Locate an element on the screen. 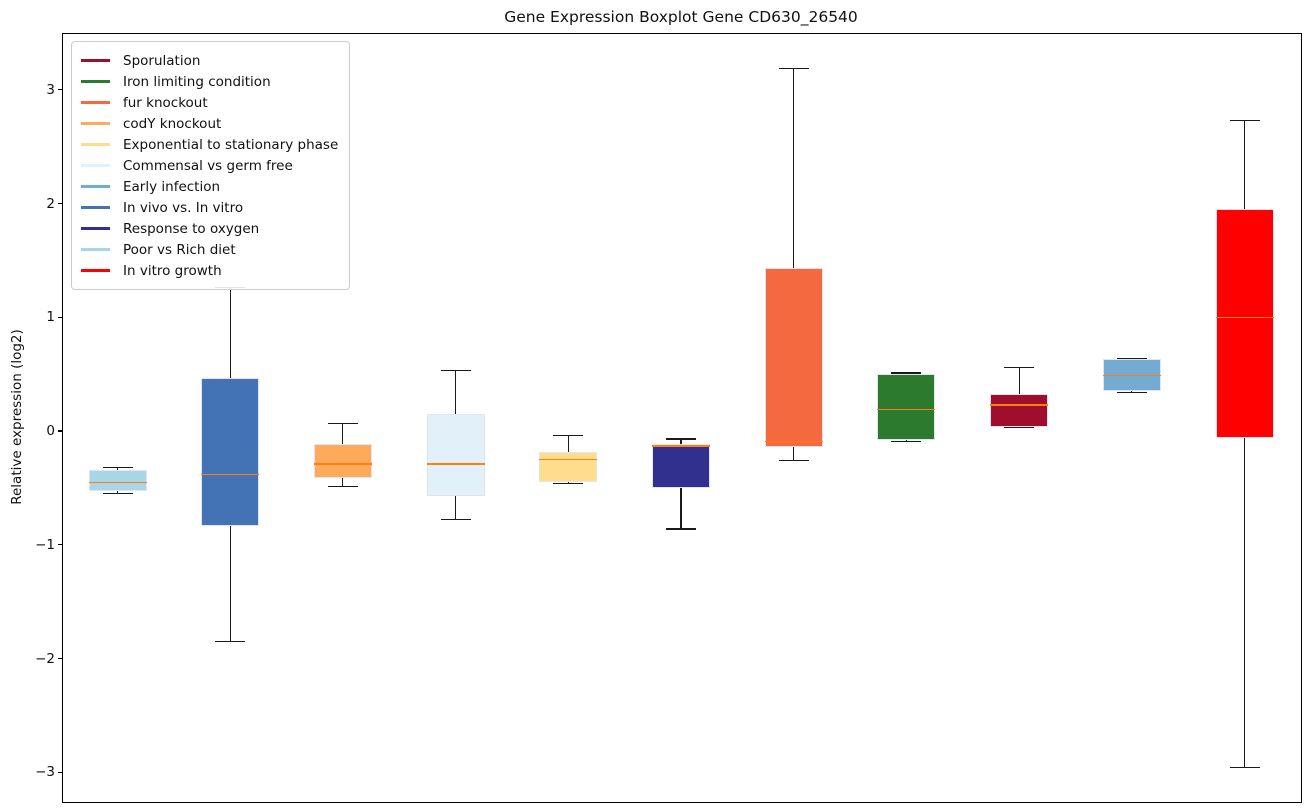 The height and width of the screenshot is (812, 1309). legend-item-in-vivo-vs-in-vitro: In vivo vs. In vitro is located at coordinates (210, 207).